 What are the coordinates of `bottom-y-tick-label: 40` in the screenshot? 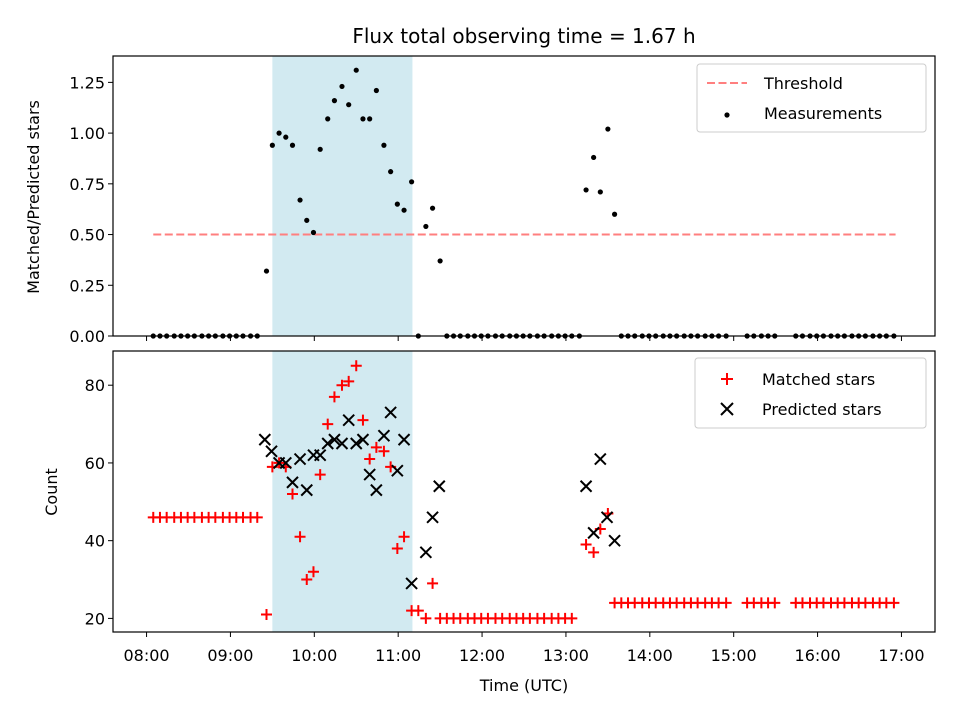 It's located at (95, 541).